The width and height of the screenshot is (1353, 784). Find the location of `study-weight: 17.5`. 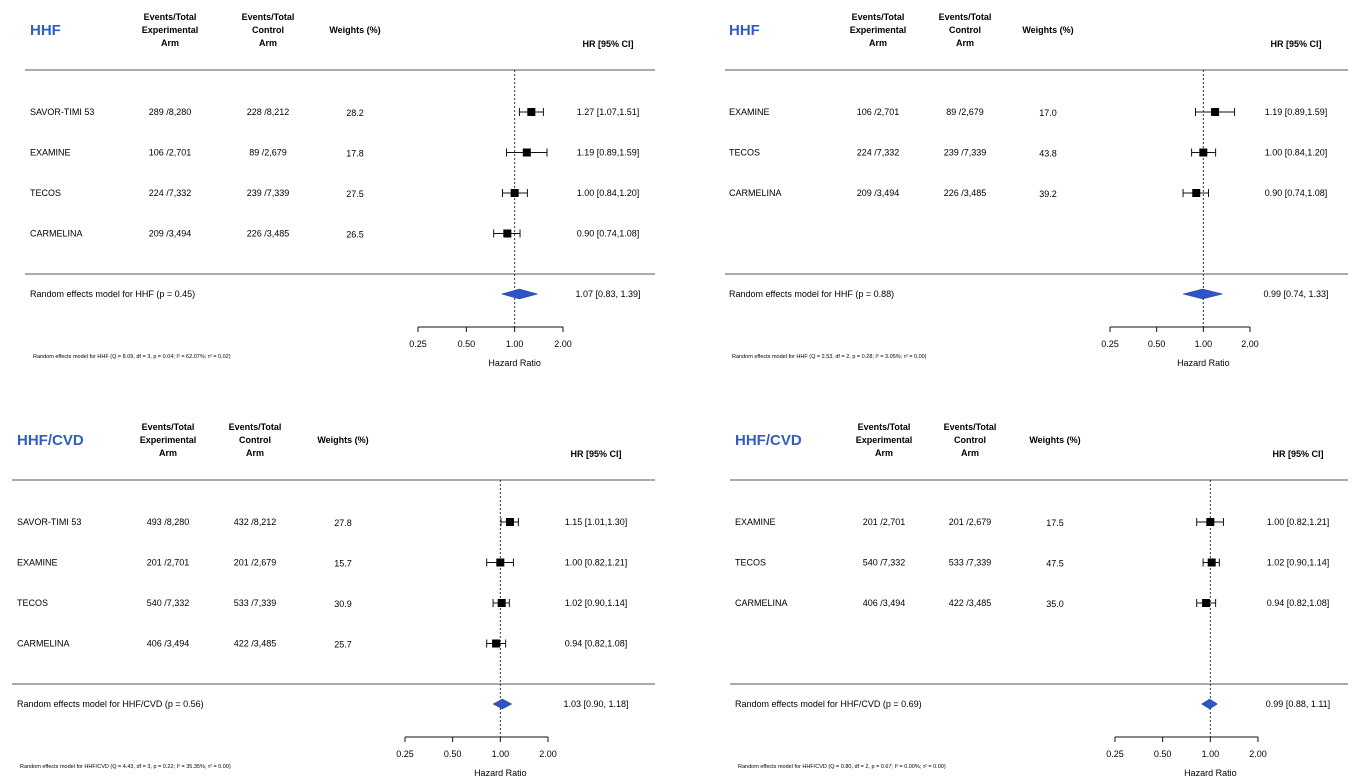

study-weight: 17.5 is located at coordinates (1055, 523).